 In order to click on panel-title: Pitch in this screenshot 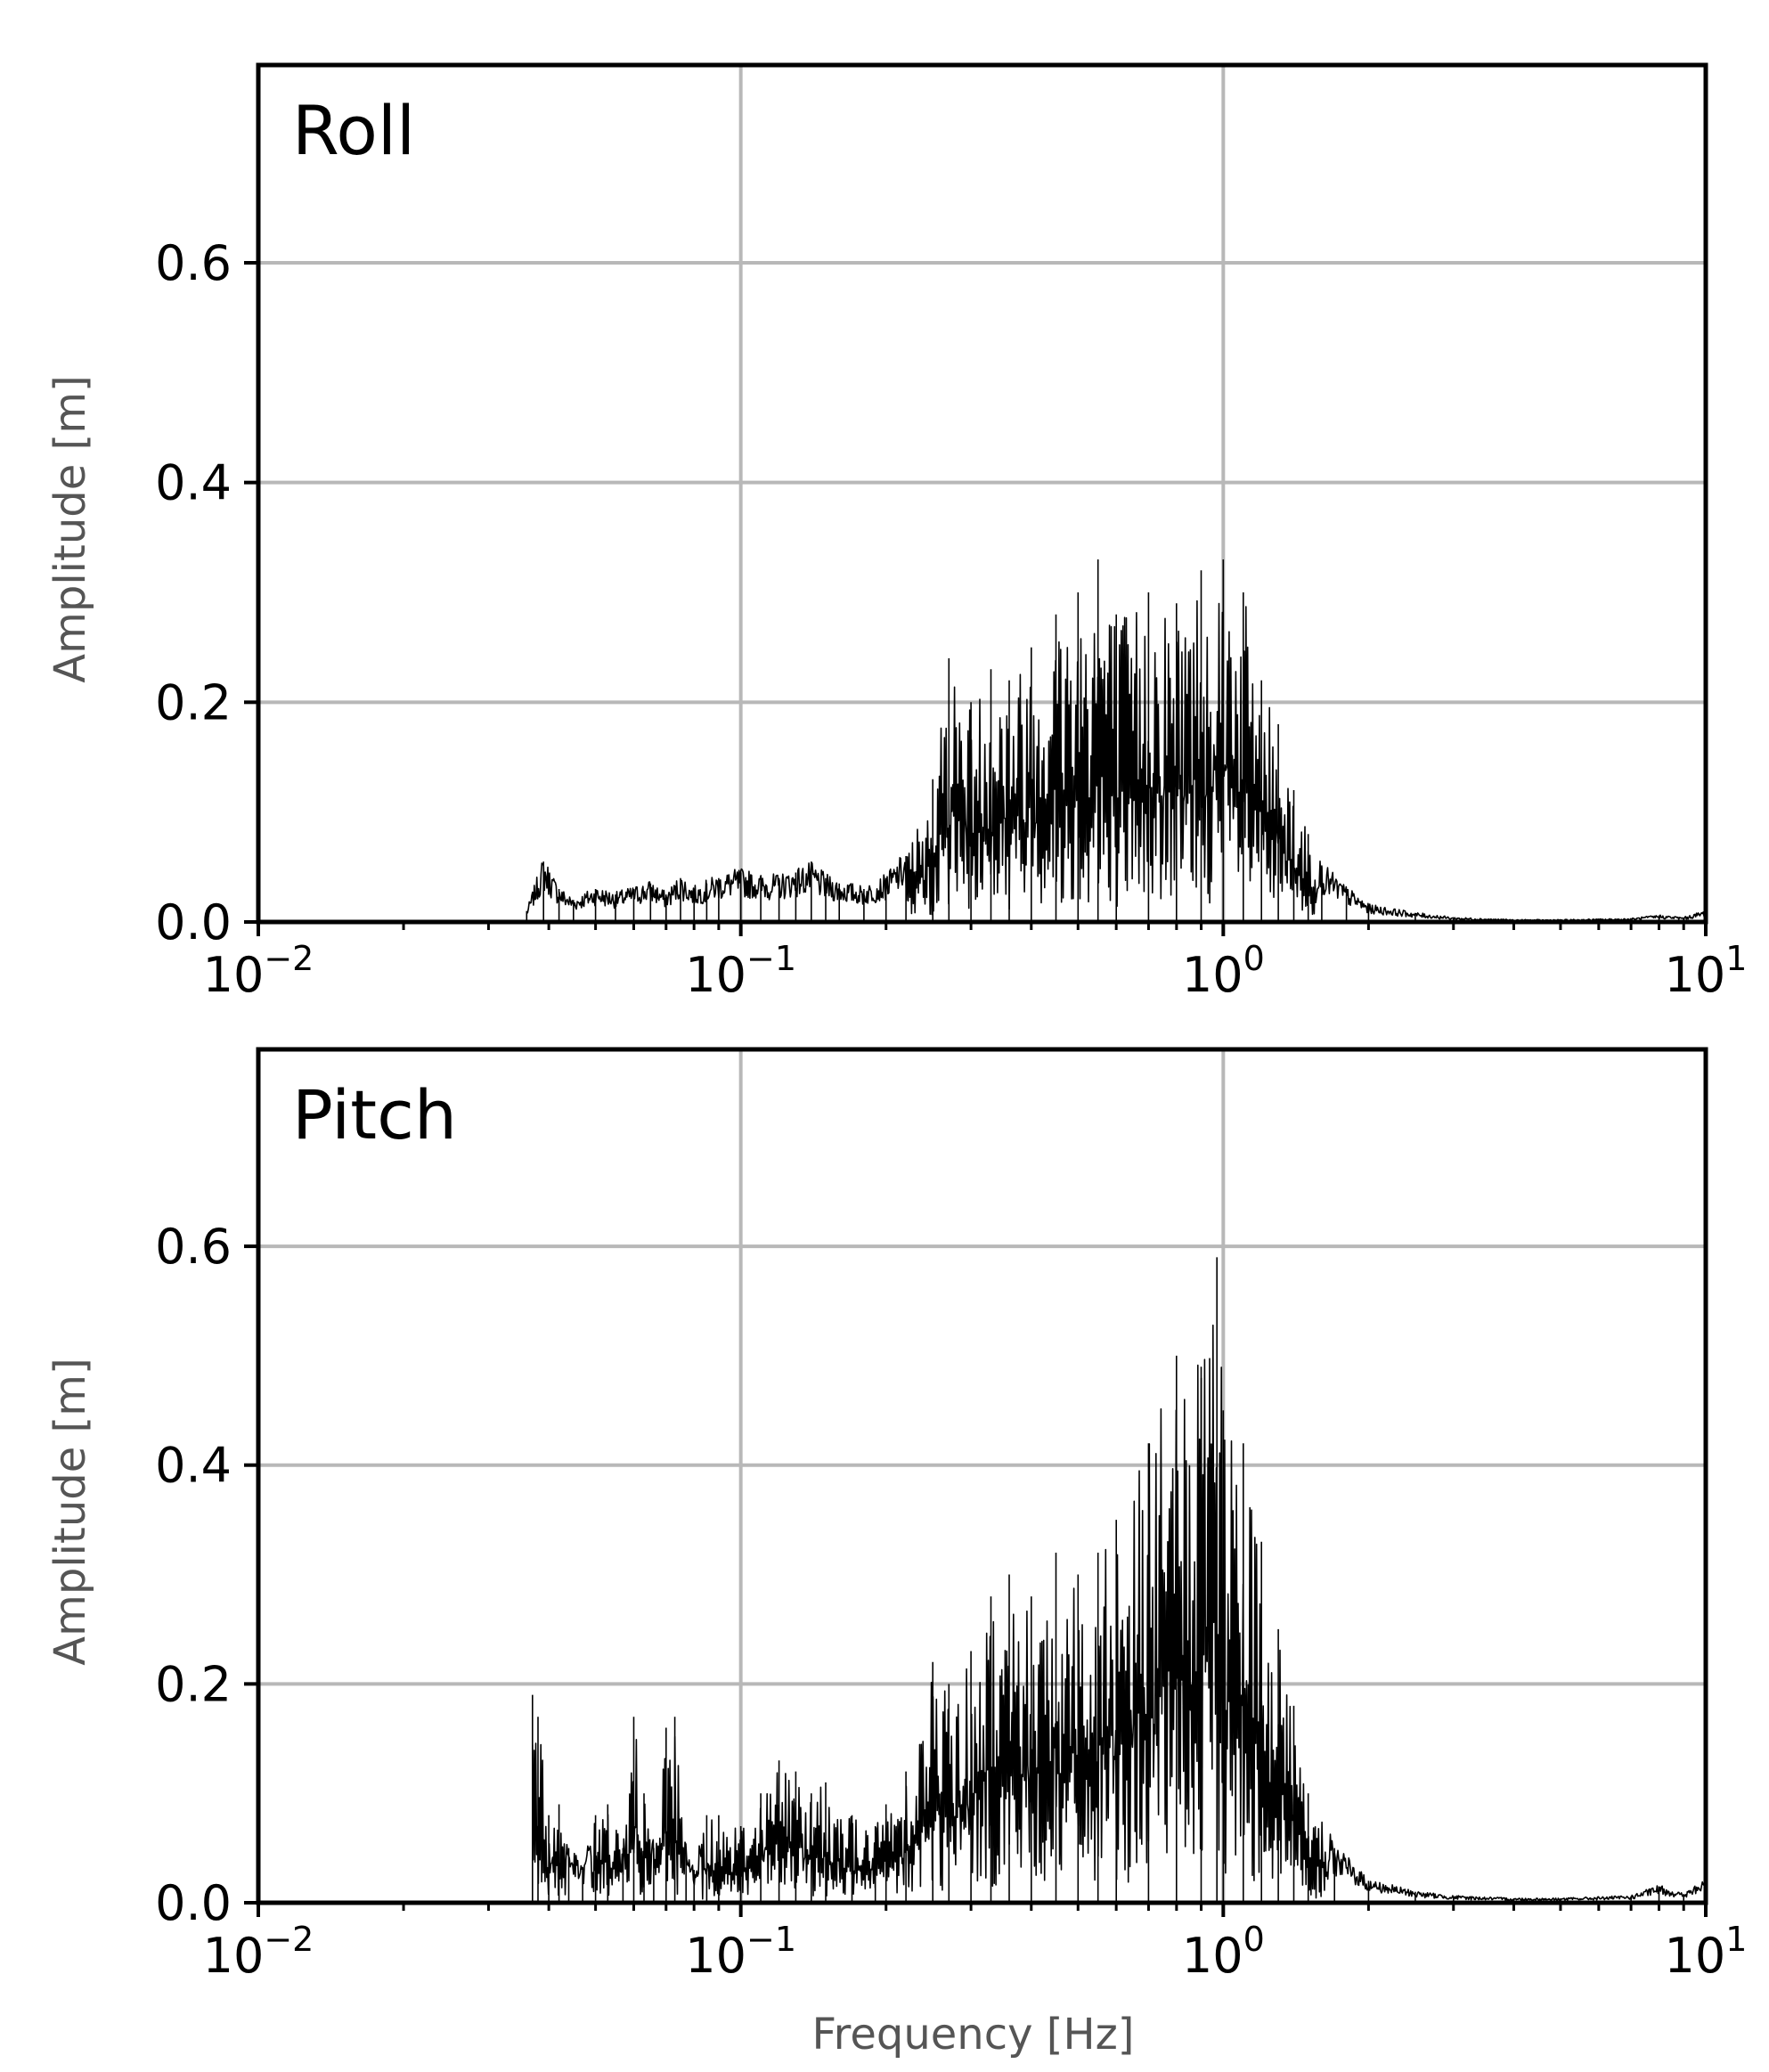, I will do `click(374, 1114)`.